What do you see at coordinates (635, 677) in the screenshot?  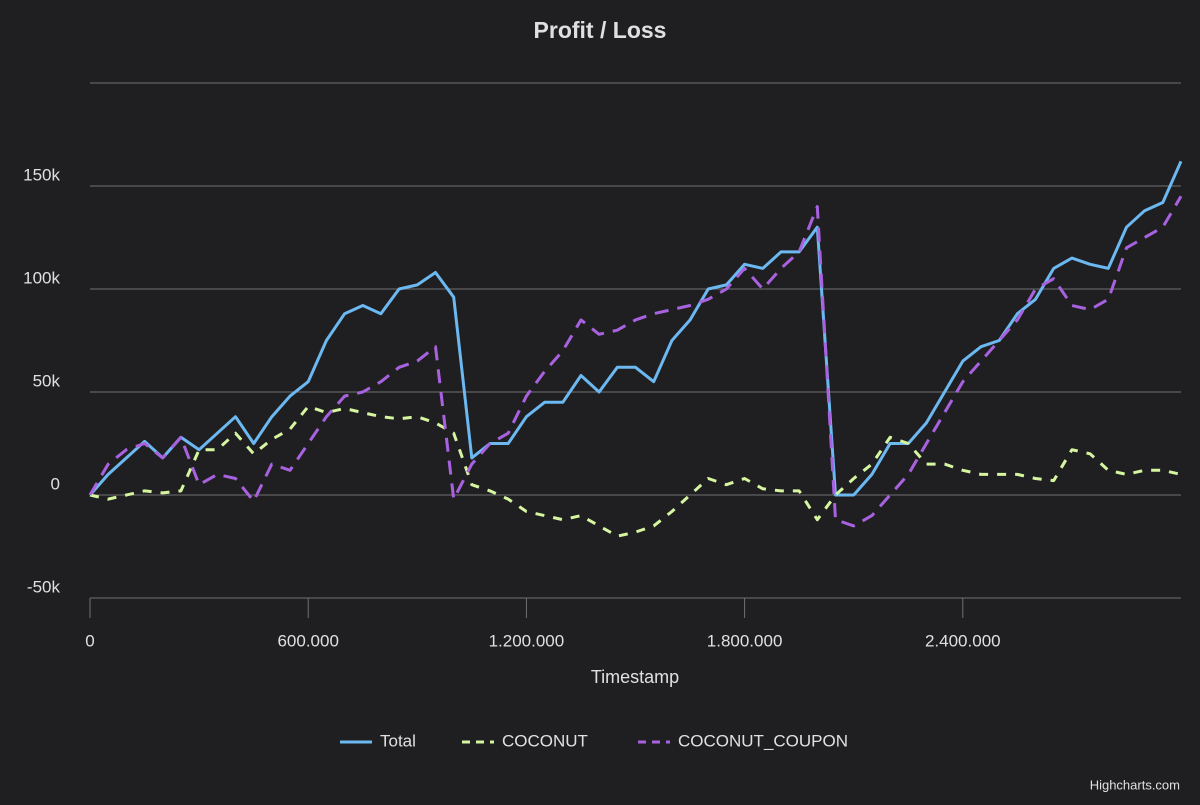 I see `x-axis-title: Timestamp` at bounding box center [635, 677].